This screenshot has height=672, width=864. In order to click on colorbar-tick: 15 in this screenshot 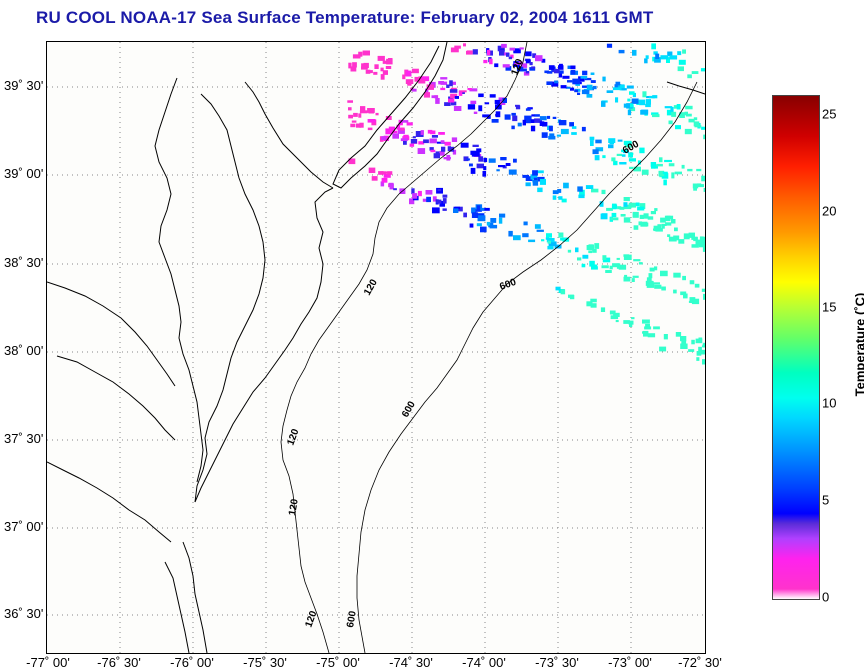, I will do `click(829, 307)`.